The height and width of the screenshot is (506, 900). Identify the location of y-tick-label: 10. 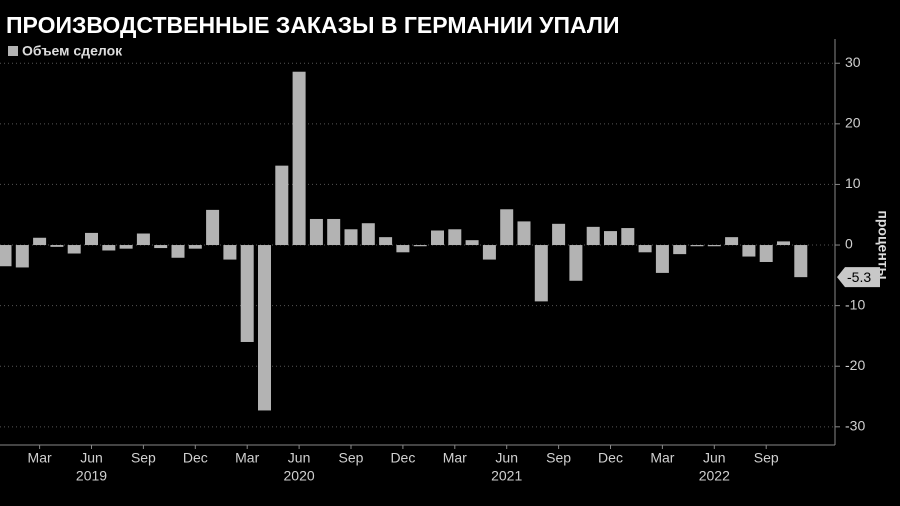
(853, 183).